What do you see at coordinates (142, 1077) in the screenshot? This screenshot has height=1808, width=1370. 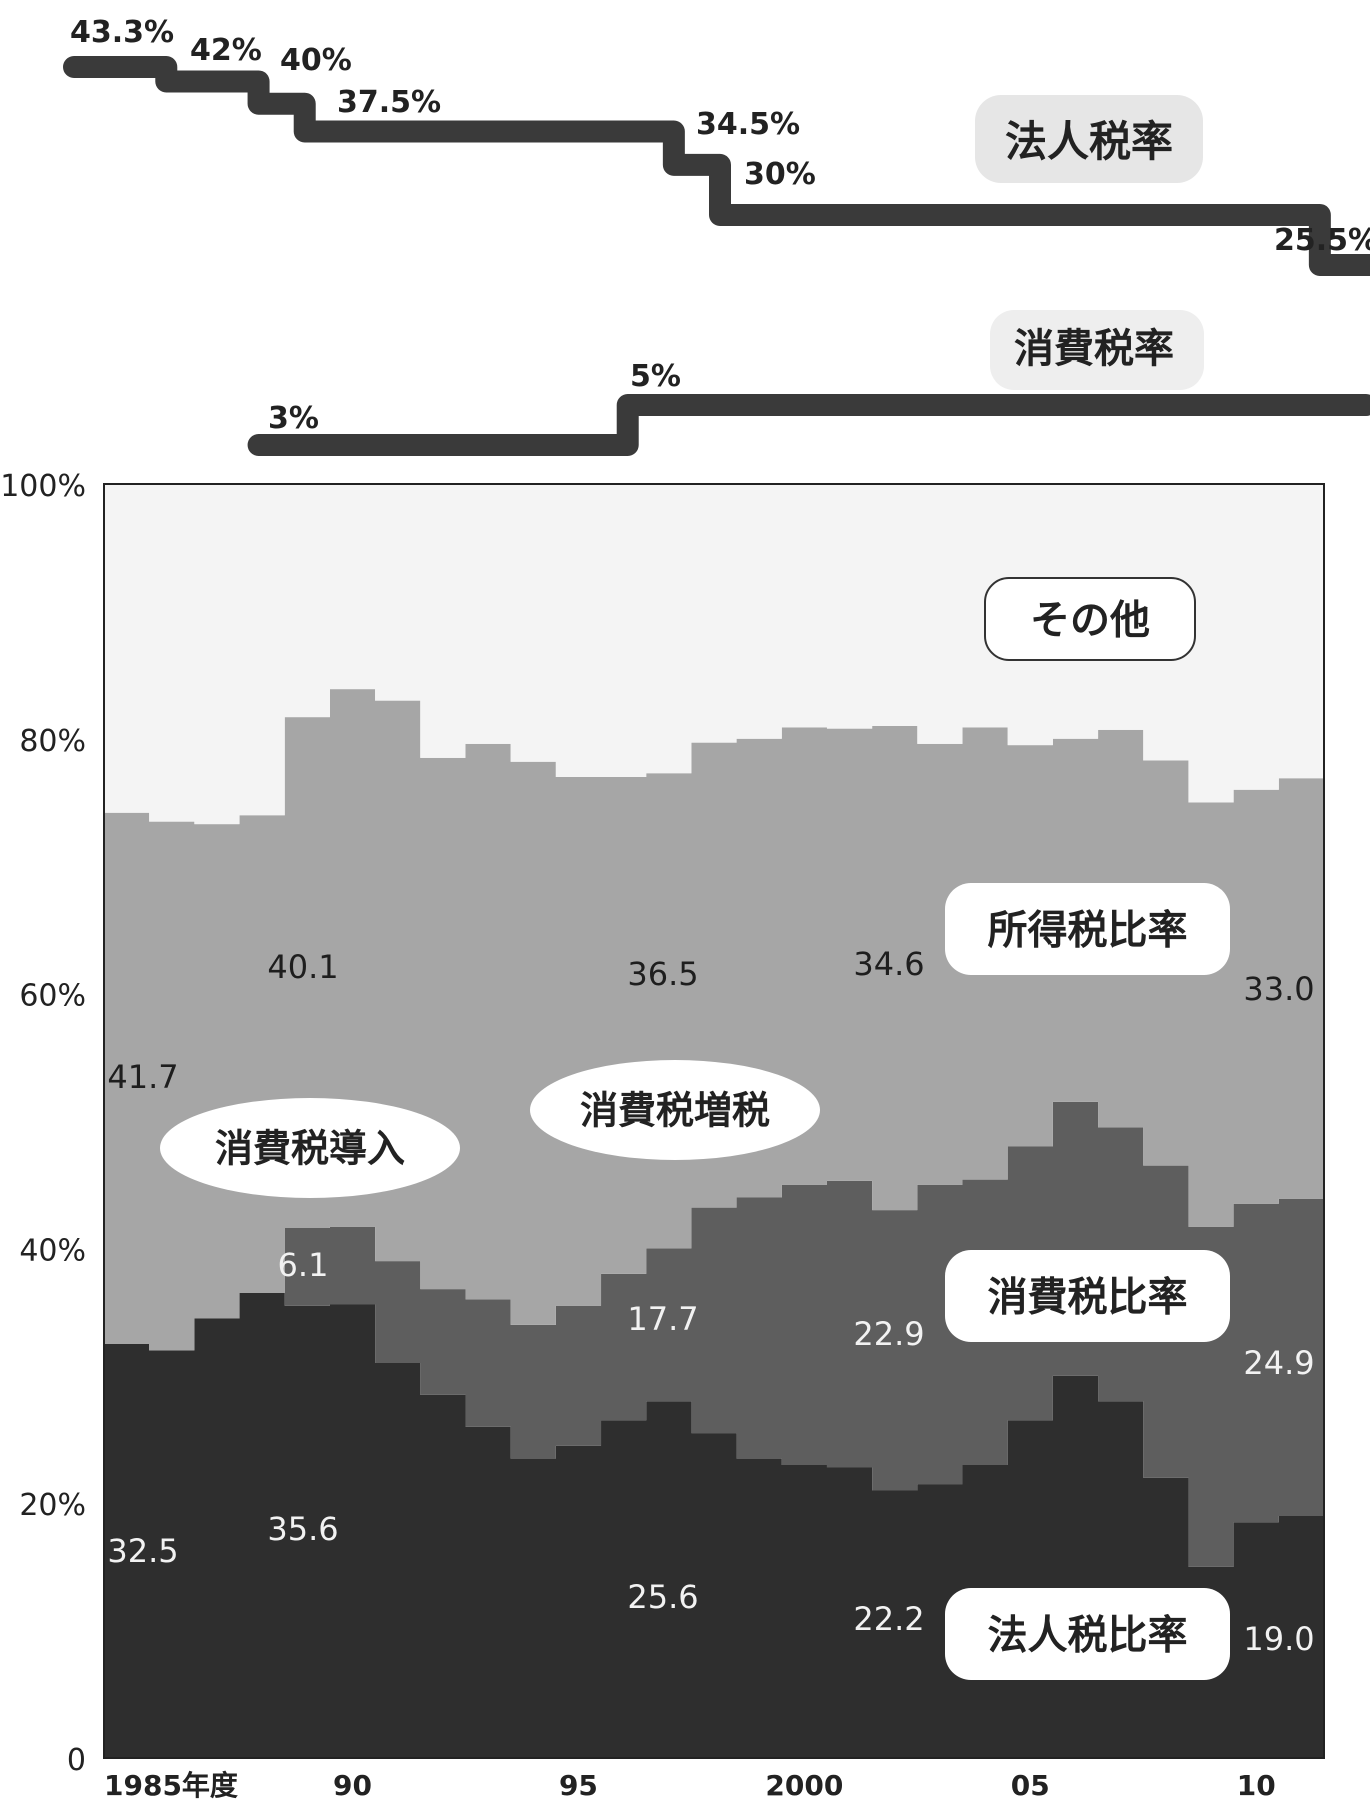 I see `data-label: 41.7` at bounding box center [142, 1077].